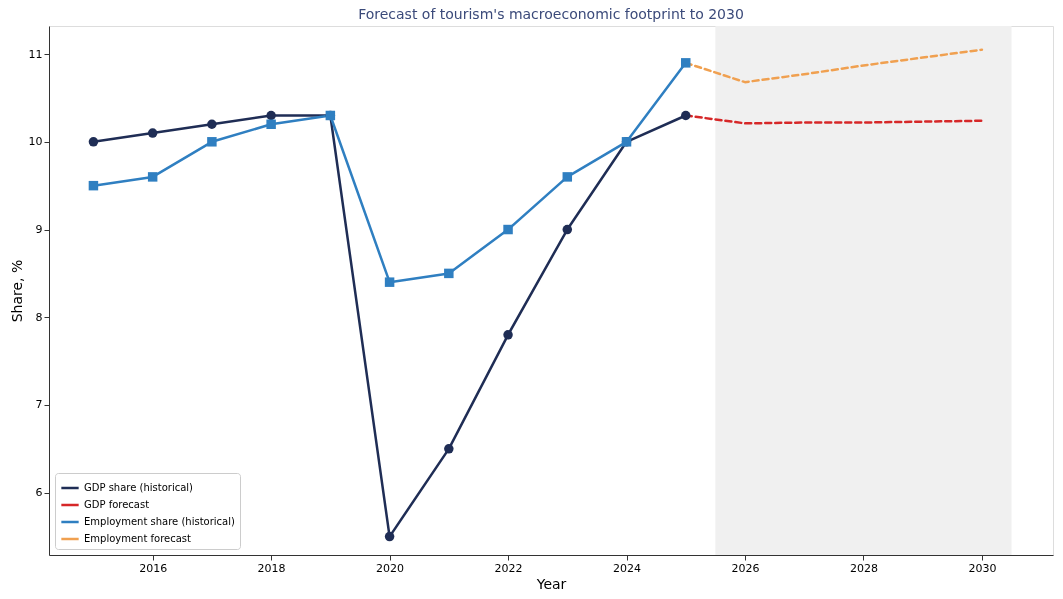 The image size is (1063, 599). What do you see at coordinates (627, 568) in the screenshot?
I see `x-tick-label: 2024` at bounding box center [627, 568].